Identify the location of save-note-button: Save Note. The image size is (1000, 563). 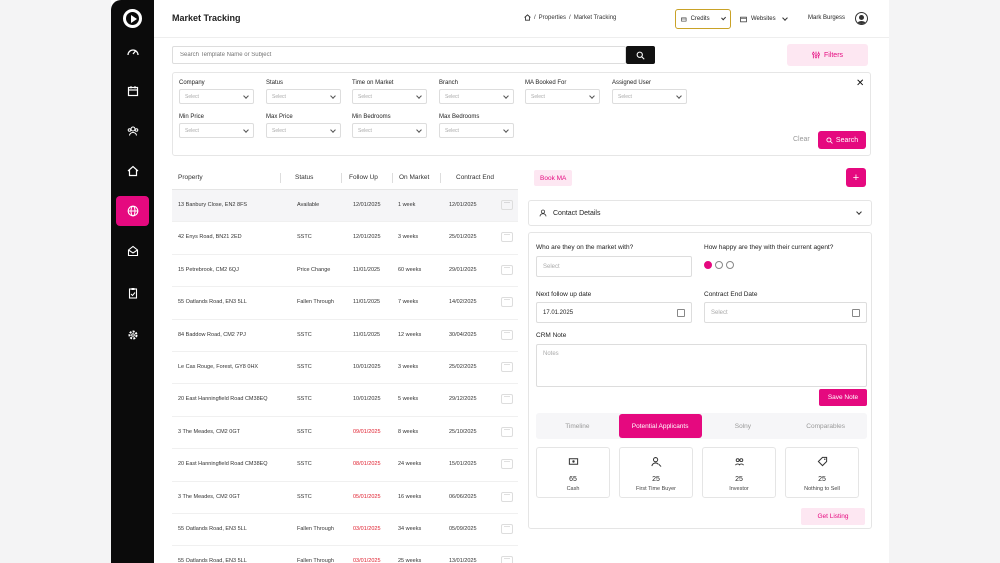
(843, 397).